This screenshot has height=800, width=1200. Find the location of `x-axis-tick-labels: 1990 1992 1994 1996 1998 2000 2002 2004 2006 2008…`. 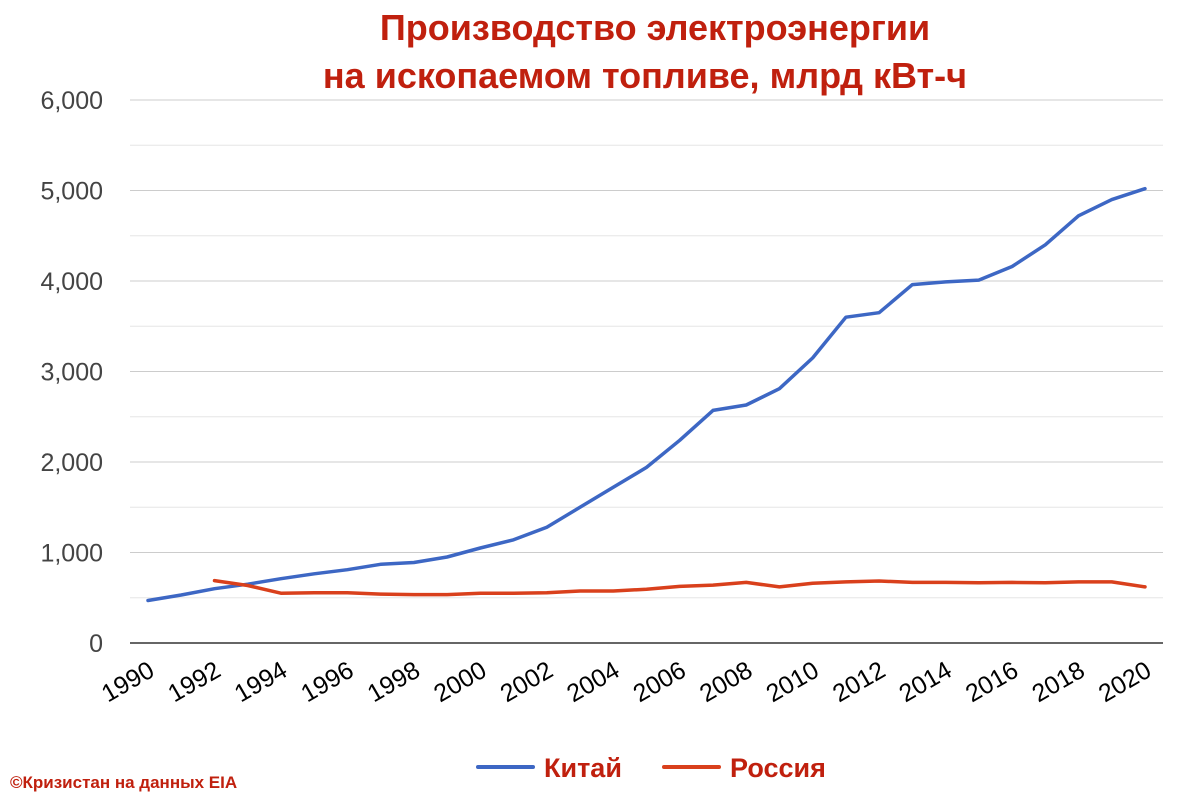

x-axis-tick-labels: 1990 1992 1994 1996 1998 2000 2002 2004 2006 2008… is located at coordinates (626, 682).